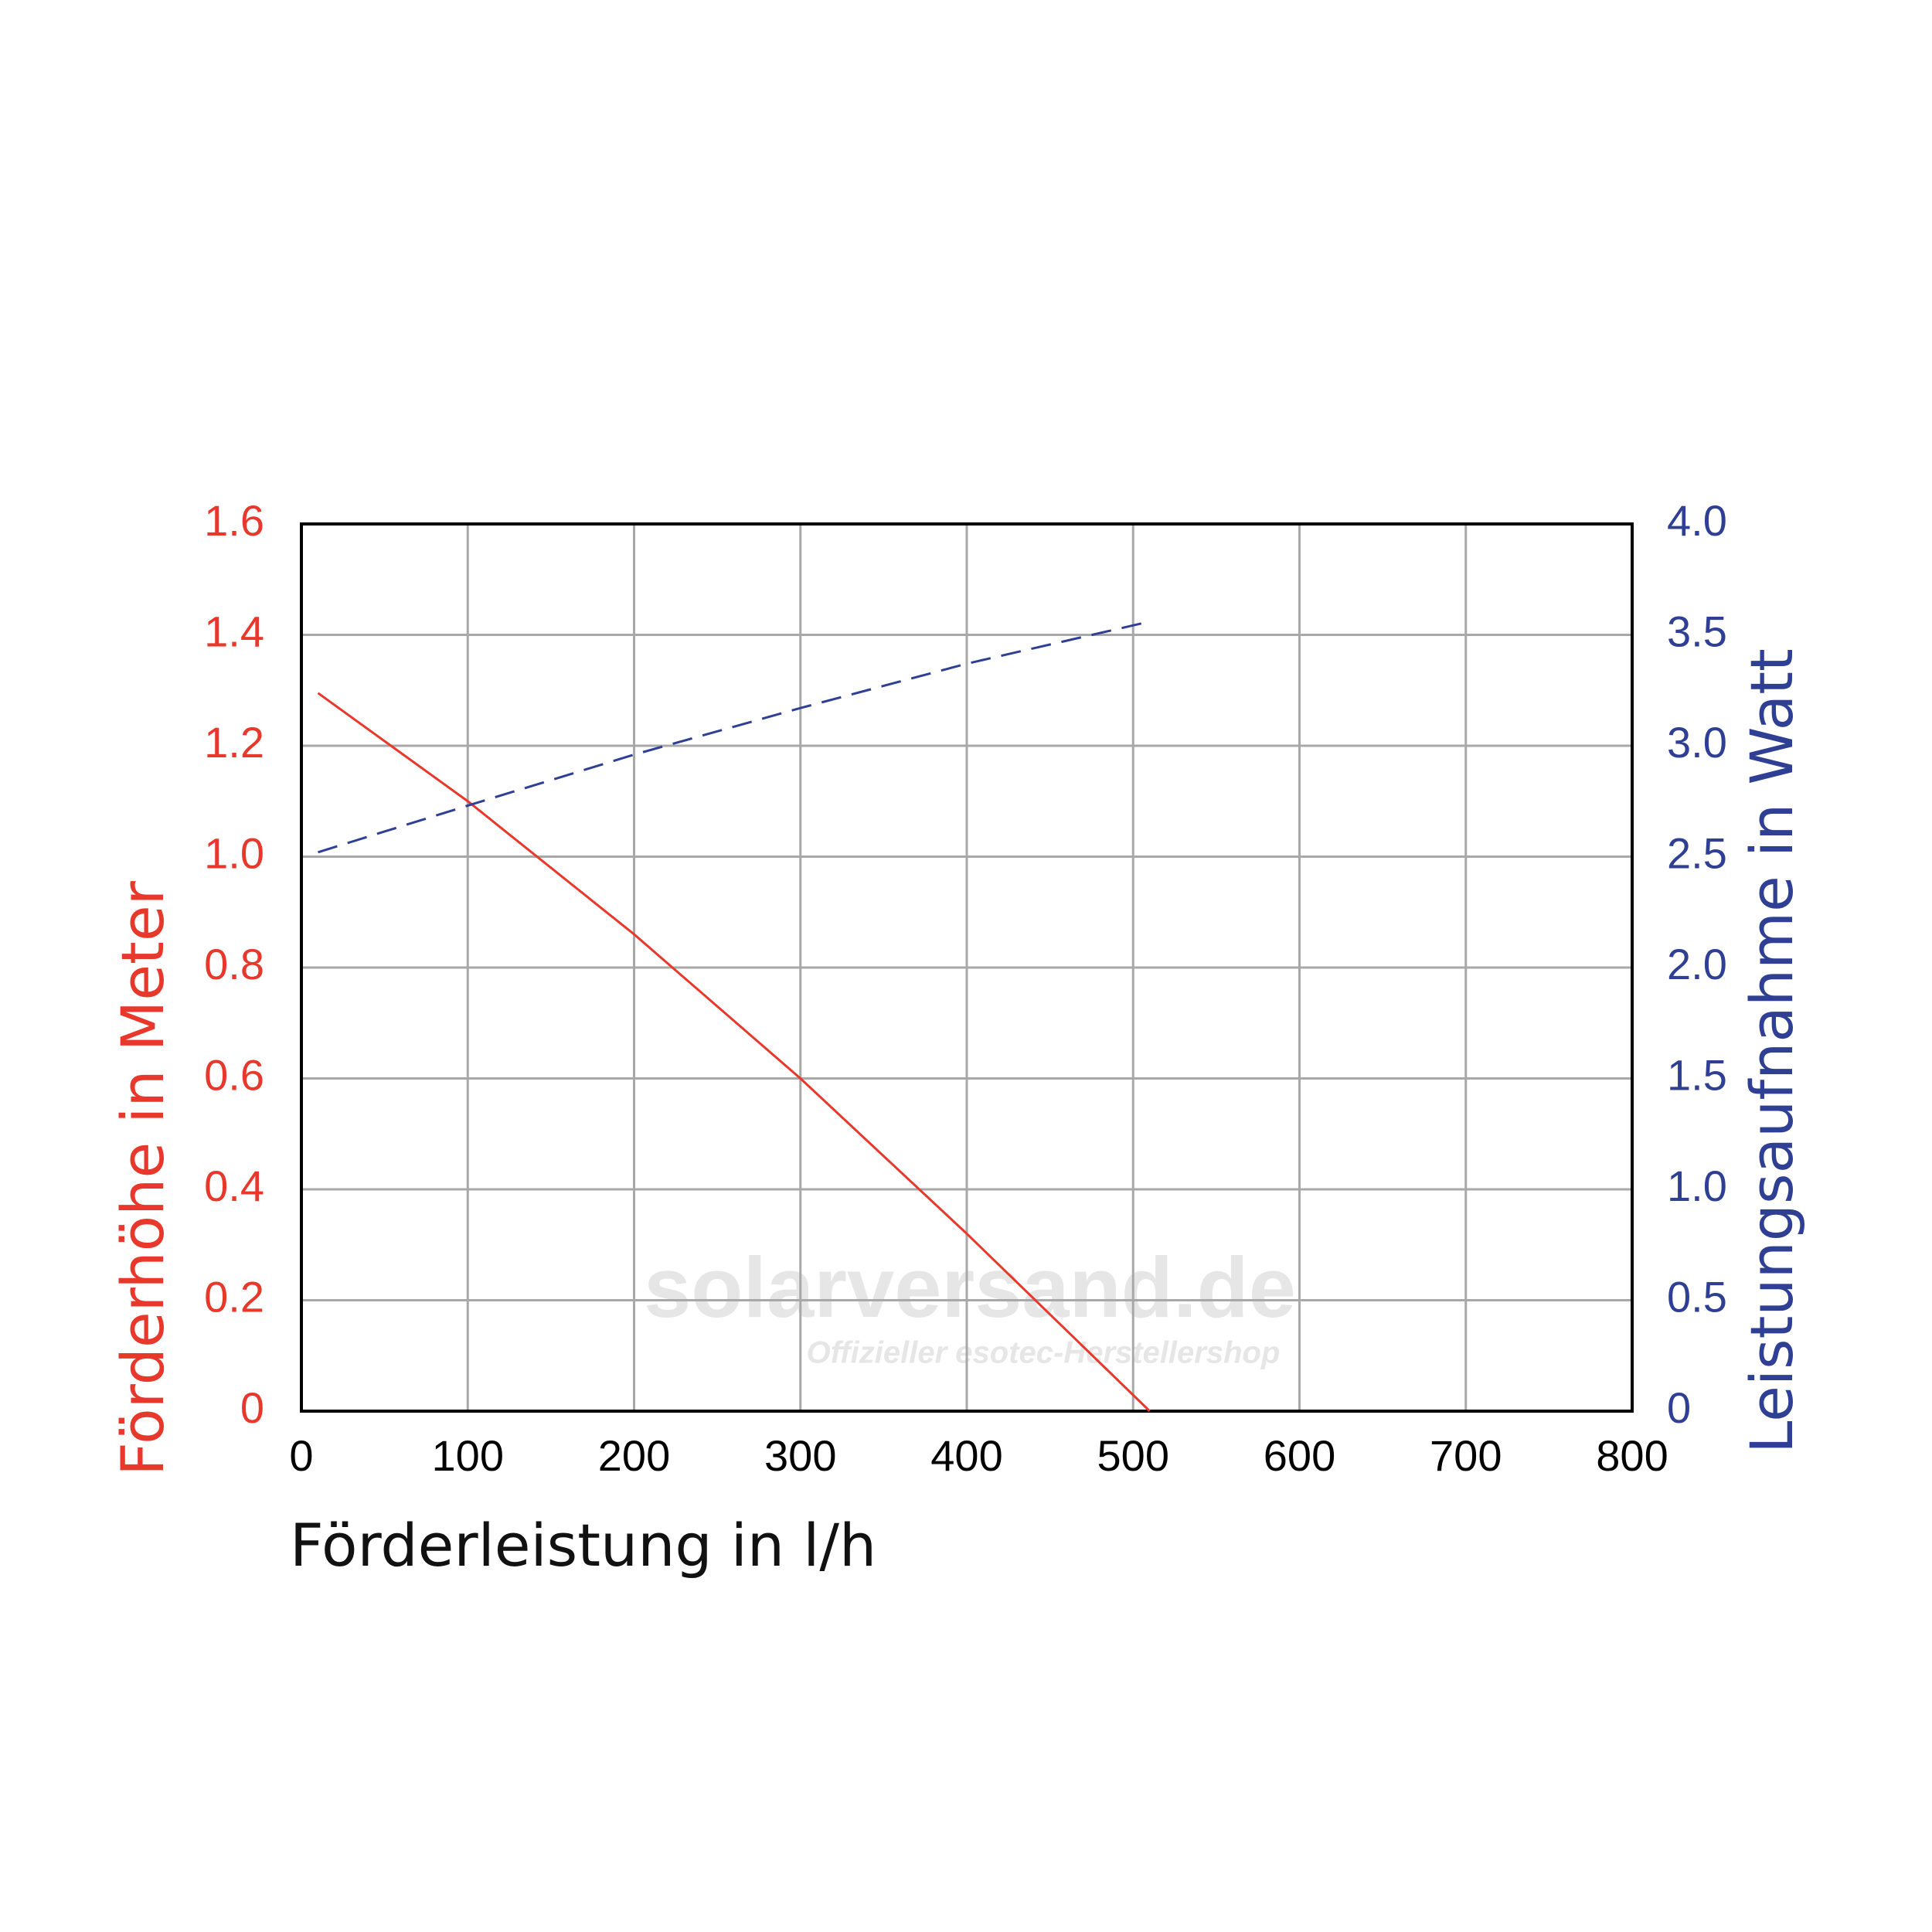 Image resolution: width=1932 pixels, height=1932 pixels. I want to click on y2-tick-label: 3.0, so click(1697, 742).